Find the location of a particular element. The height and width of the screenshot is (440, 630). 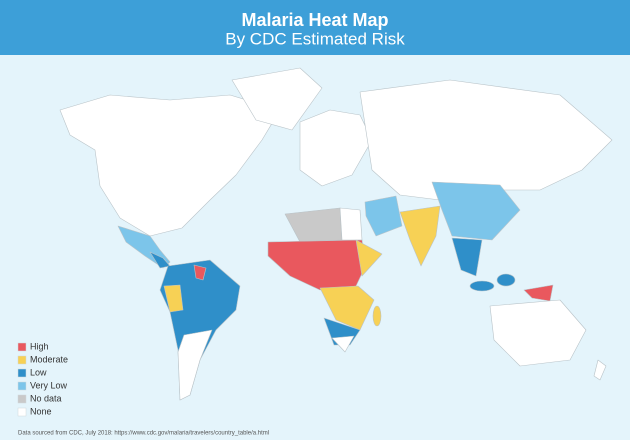

legend-label: No data is located at coordinates (46, 398).